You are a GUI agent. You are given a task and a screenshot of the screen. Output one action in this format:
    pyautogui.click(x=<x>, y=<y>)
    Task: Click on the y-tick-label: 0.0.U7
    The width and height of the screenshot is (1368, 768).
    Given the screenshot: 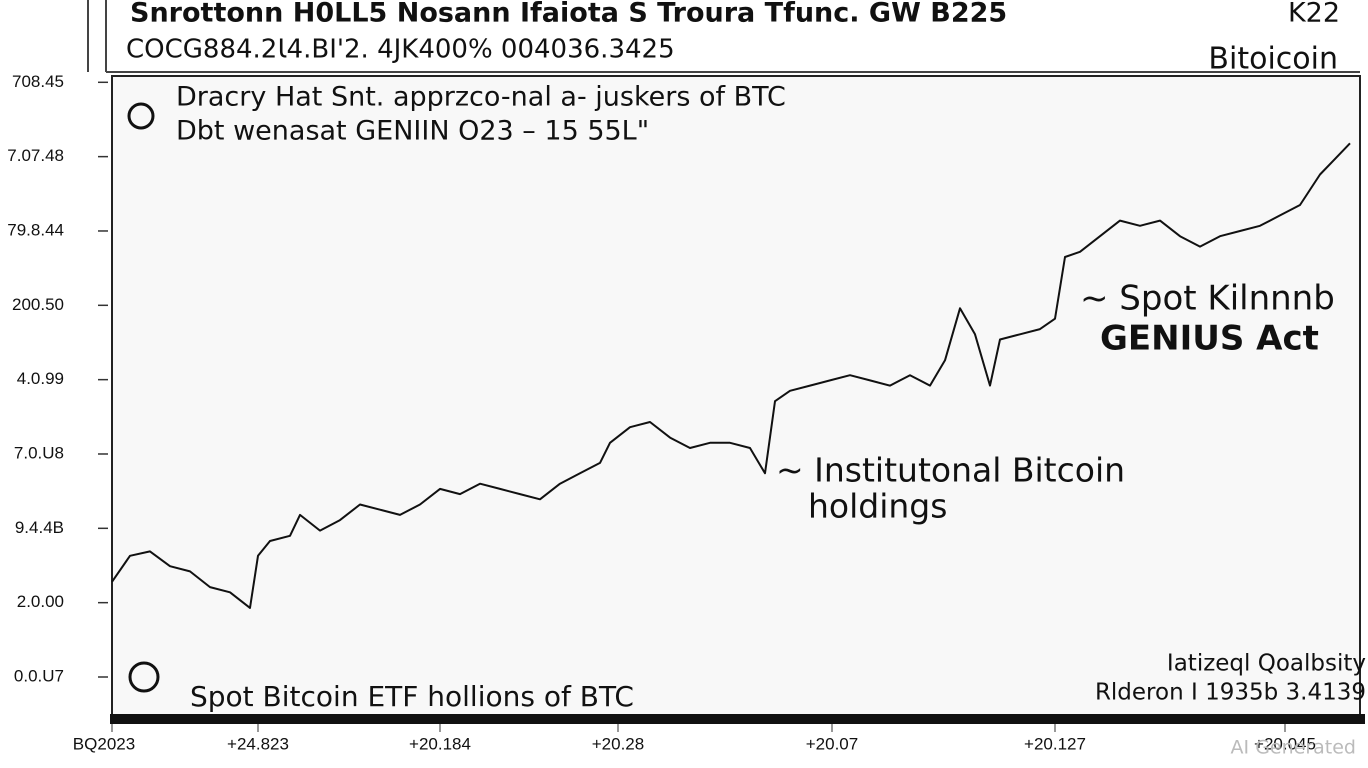 What is the action you would take?
    pyautogui.click(x=39, y=675)
    